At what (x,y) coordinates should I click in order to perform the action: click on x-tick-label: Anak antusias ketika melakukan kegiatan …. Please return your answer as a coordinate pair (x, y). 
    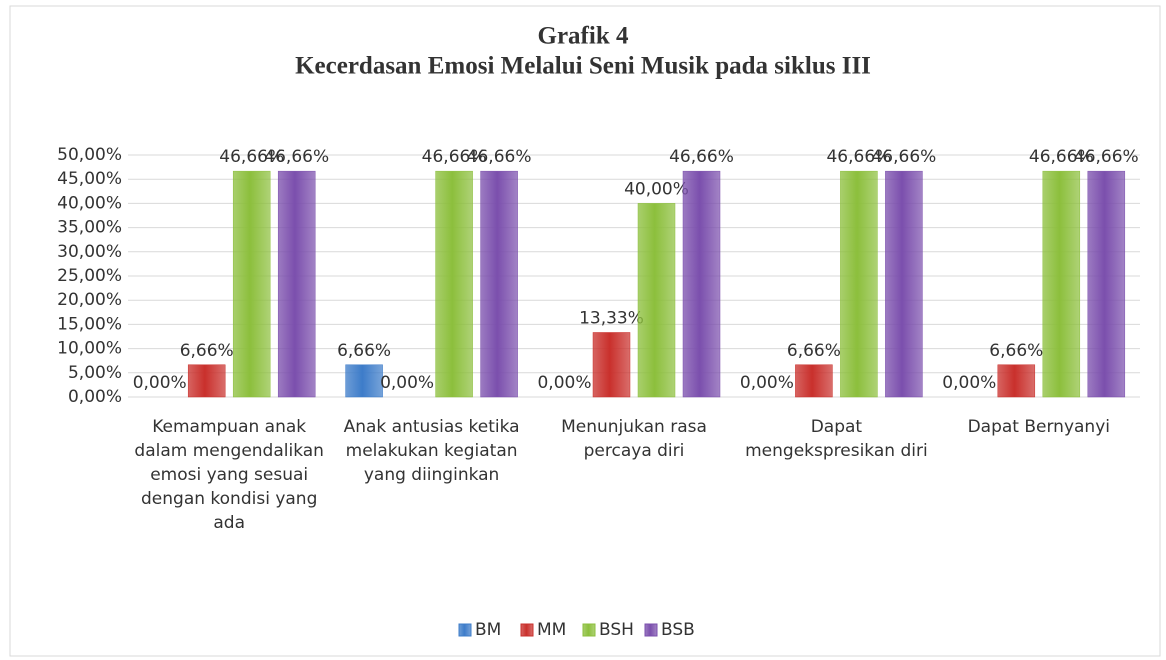
    Looking at the image, I should click on (431, 451).